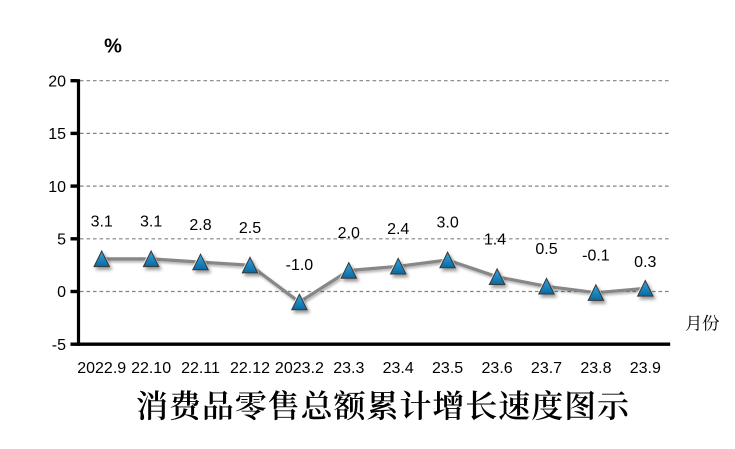 The height and width of the screenshot is (449, 735). What do you see at coordinates (447, 368) in the screenshot?
I see `svg-text: 23.5` at bounding box center [447, 368].